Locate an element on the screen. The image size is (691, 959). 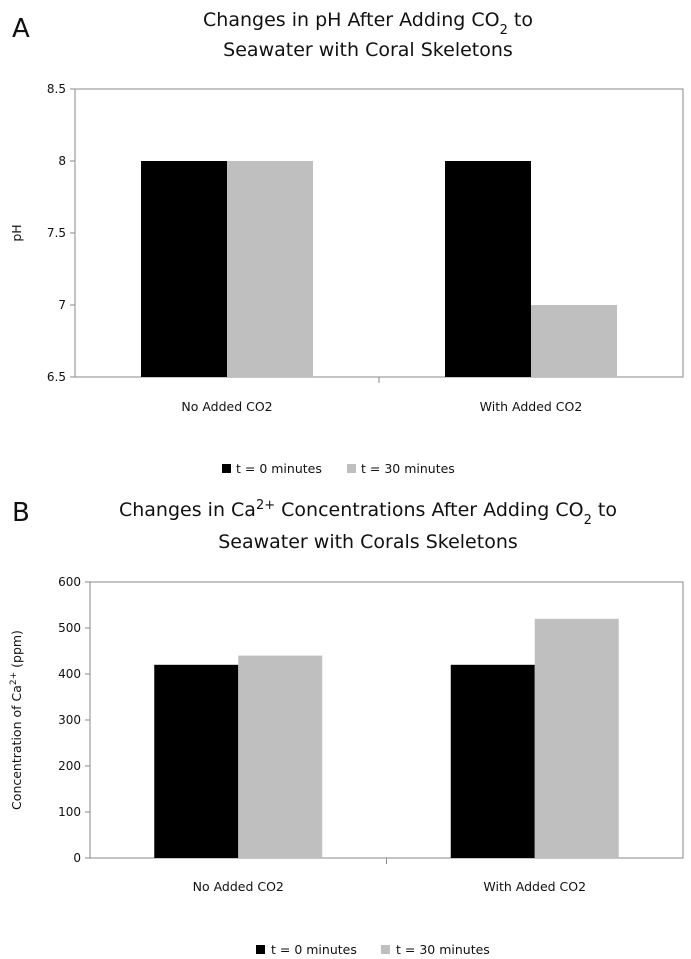
panel-a-legend-label-t0: t = 0 minutes is located at coordinates (279, 468).